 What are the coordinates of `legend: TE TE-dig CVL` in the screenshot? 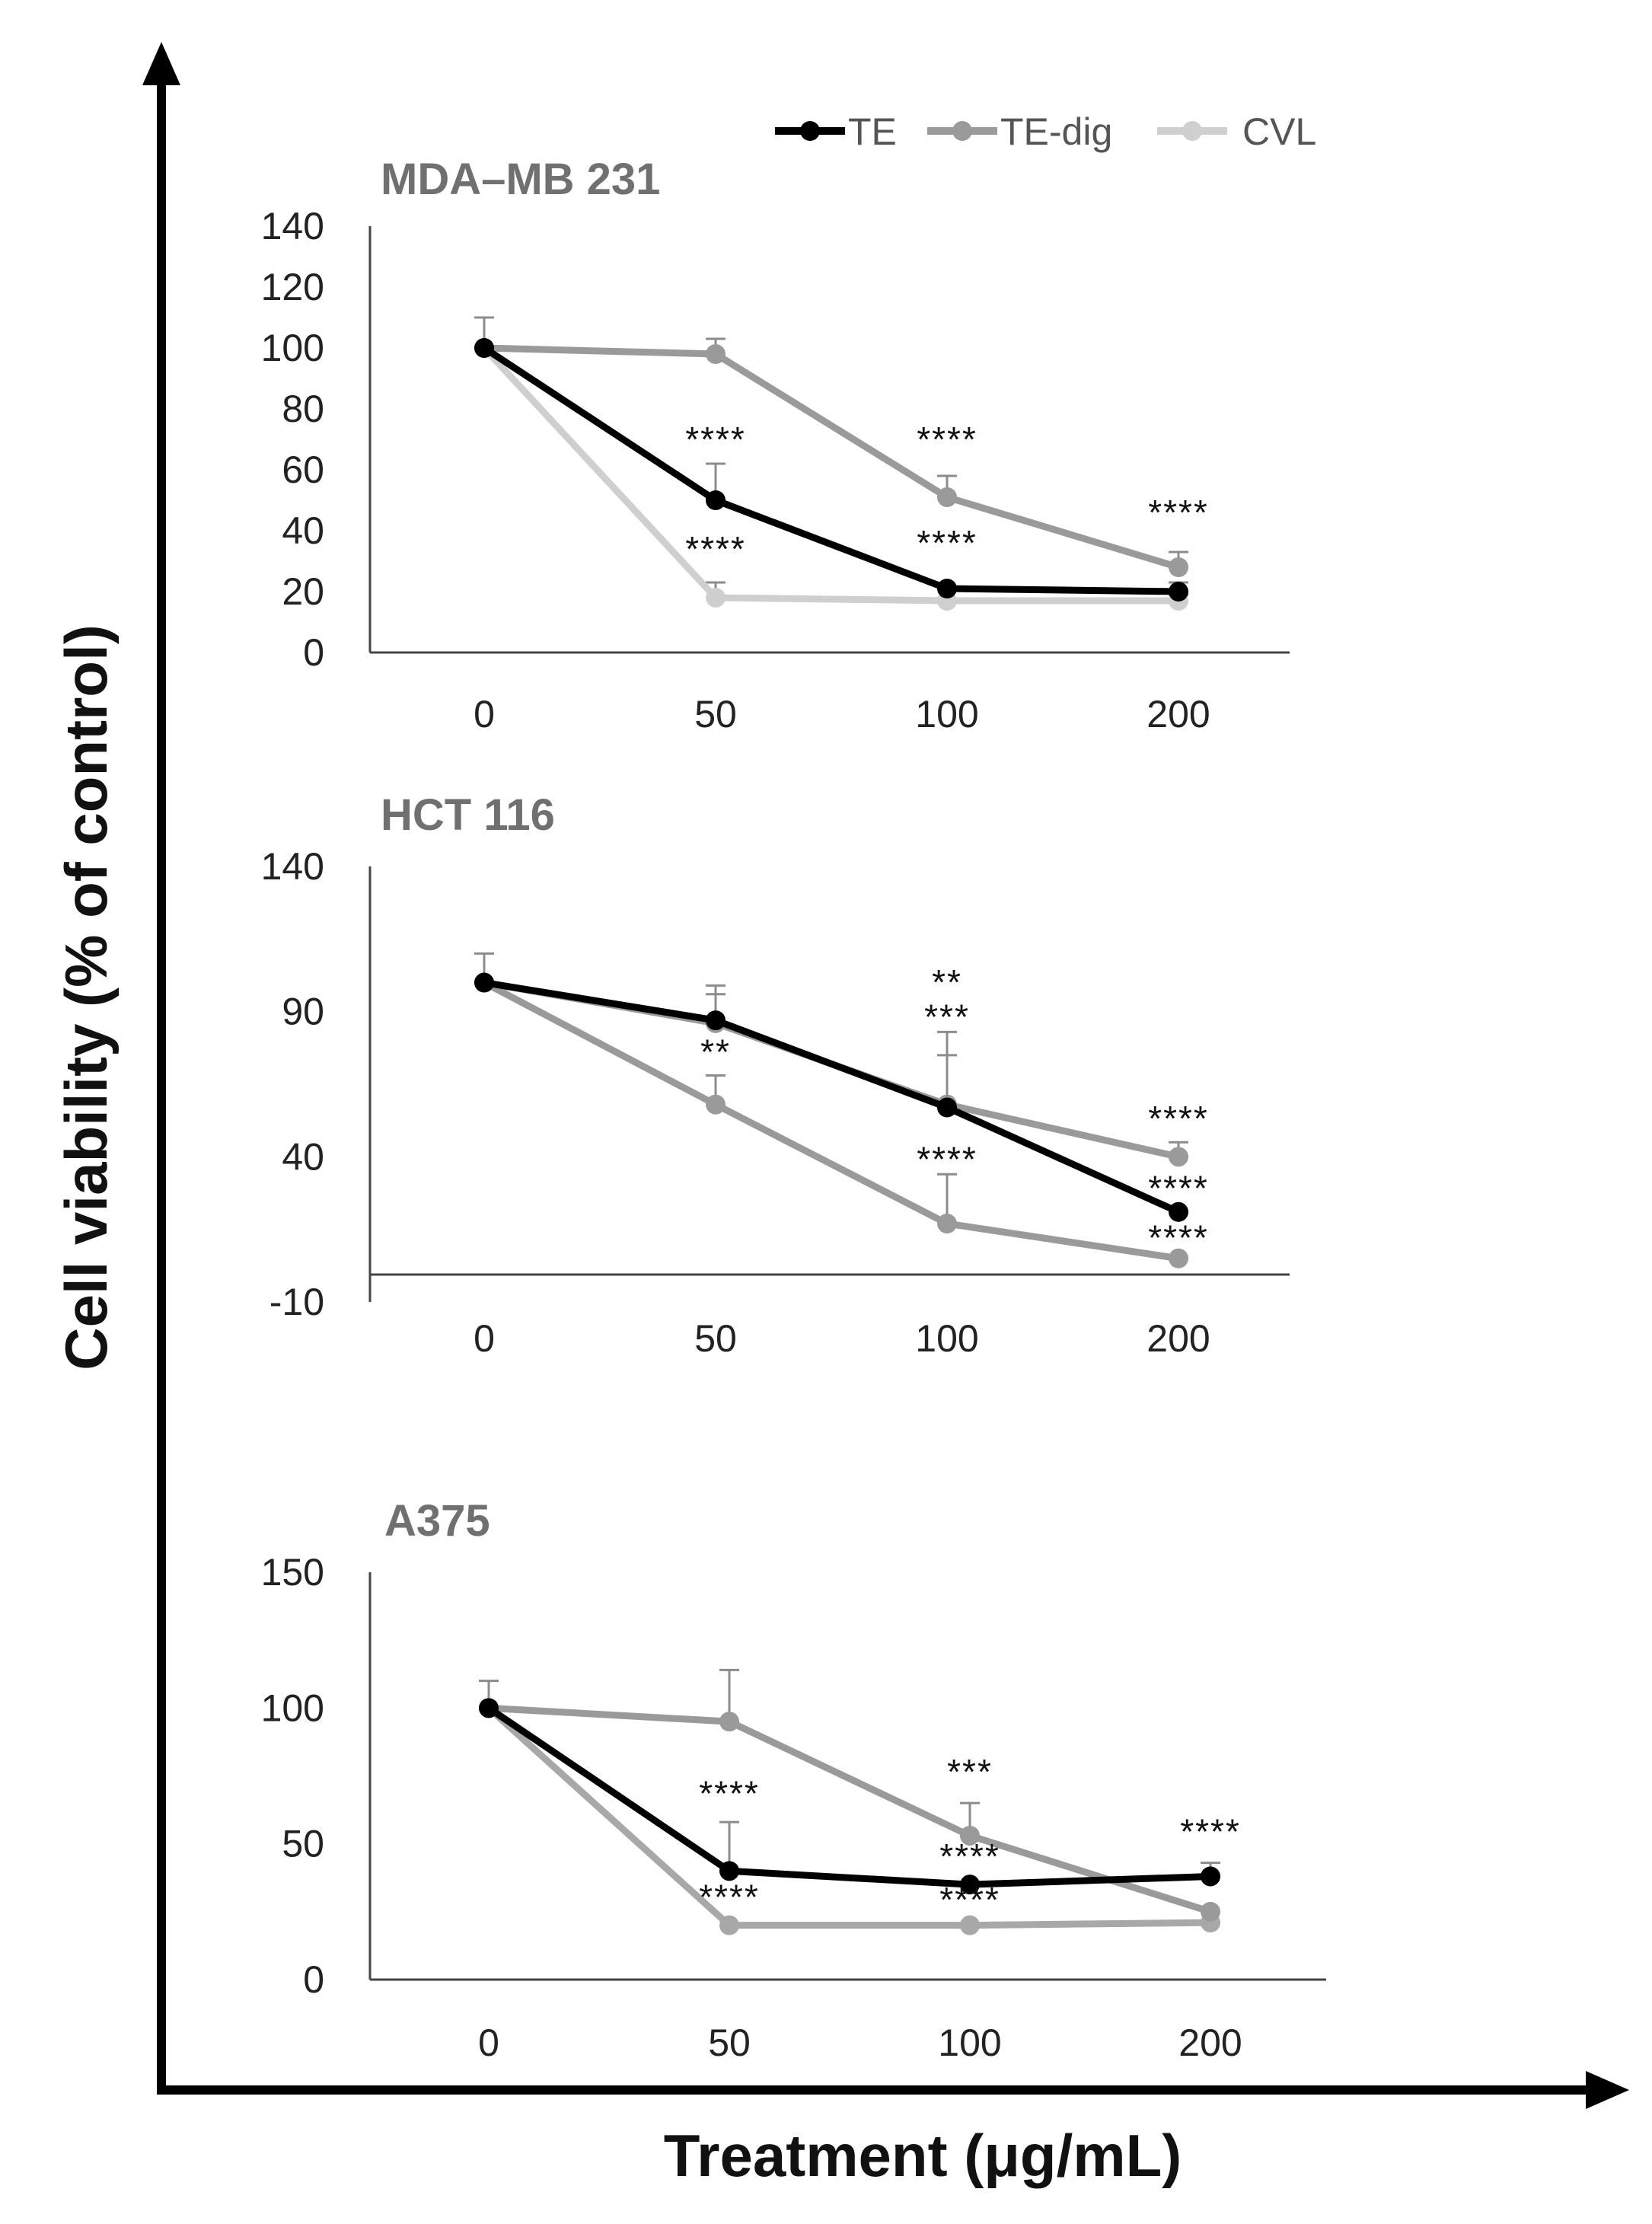 It's located at (1045, 131).